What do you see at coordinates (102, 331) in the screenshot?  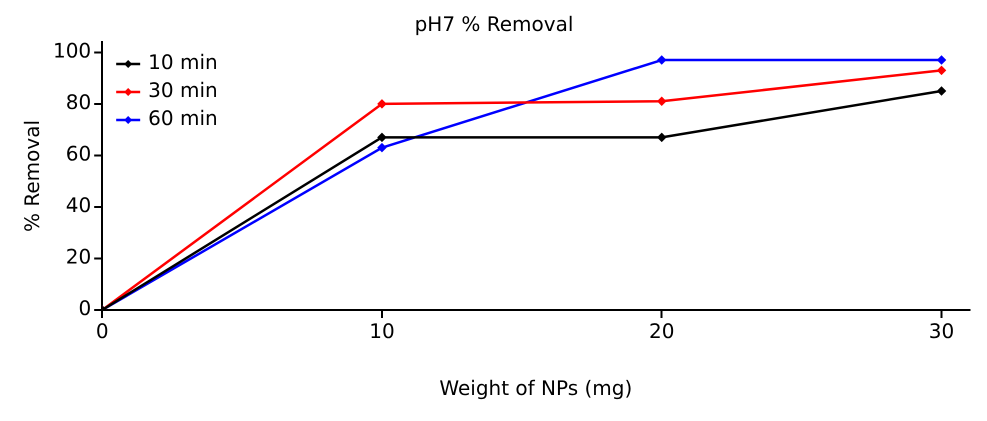 I see `x-tick-label: 0` at bounding box center [102, 331].